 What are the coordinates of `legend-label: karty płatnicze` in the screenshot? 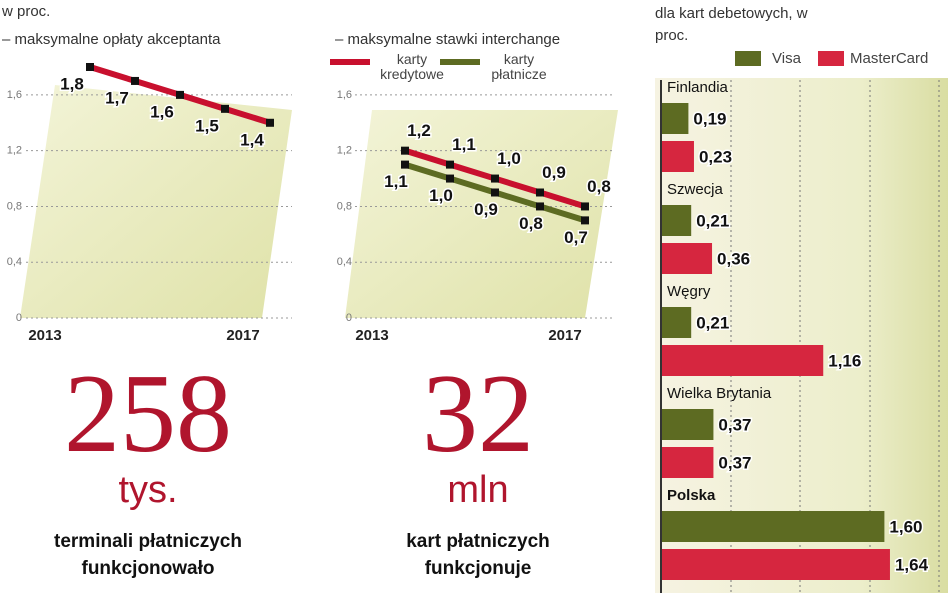 It's located at (519, 66).